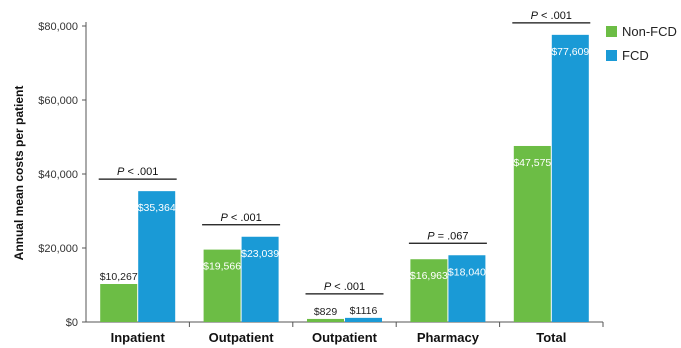 The width and height of the screenshot is (681, 348). I want to click on y-tick-label: $40,000, so click(58, 175).